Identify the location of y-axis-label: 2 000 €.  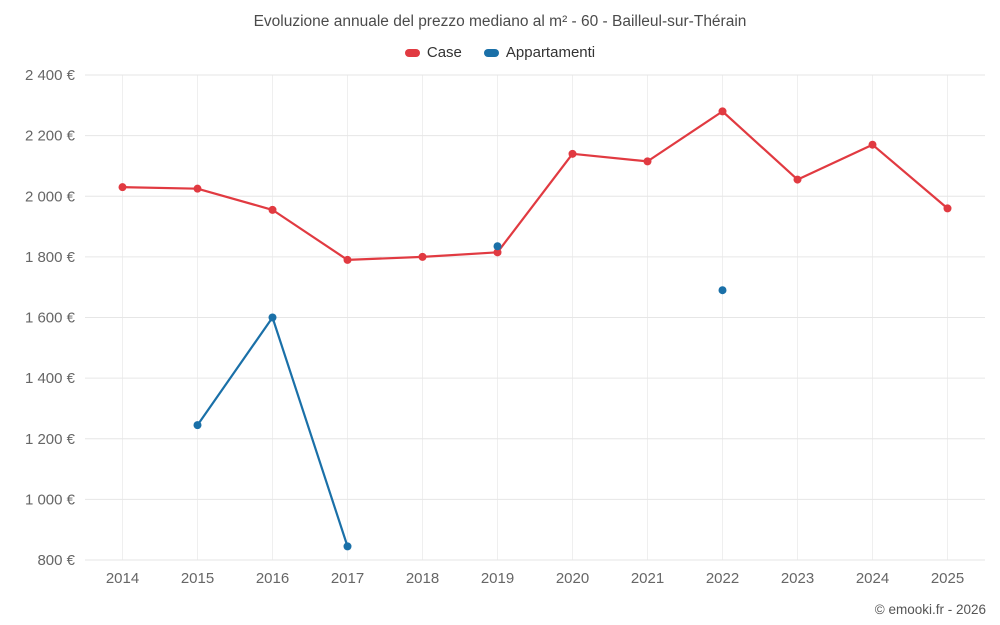
(50, 196).